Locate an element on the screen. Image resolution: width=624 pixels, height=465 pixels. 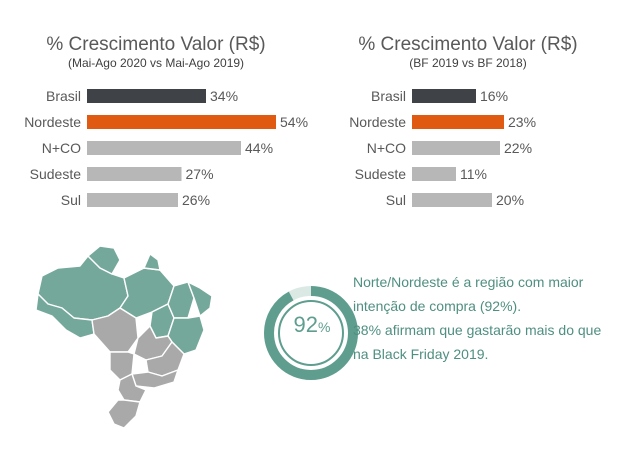
chart-subtitle: (BF 2019 vs BF 2018) is located at coordinates (468, 63).